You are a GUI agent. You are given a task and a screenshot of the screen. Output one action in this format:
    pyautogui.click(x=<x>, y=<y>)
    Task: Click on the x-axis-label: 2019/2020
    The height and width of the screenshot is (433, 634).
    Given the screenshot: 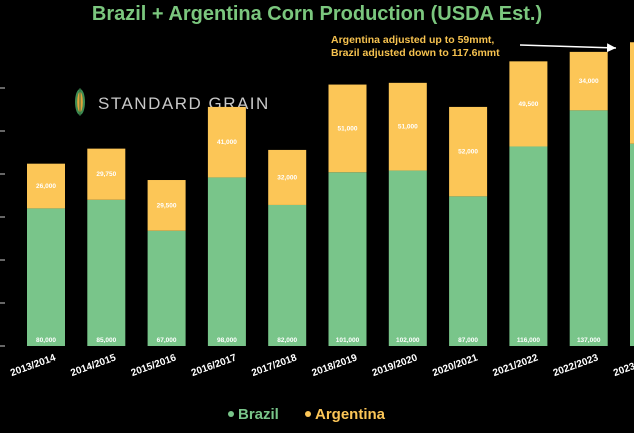 What is the action you would take?
    pyautogui.click(x=395, y=365)
    